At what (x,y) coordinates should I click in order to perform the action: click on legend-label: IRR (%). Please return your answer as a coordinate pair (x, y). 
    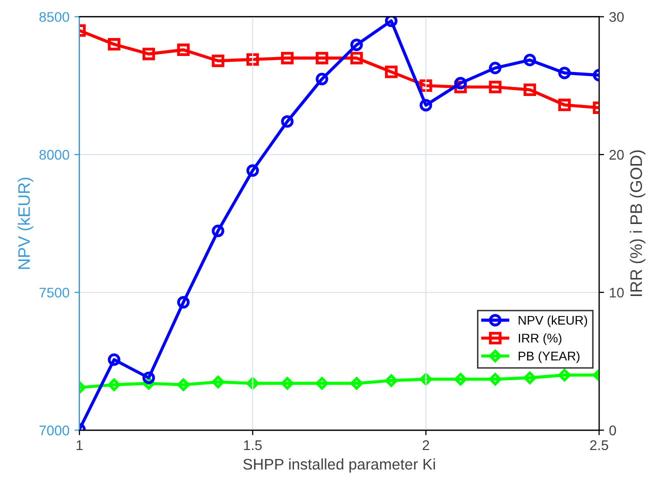
    Looking at the image, I should click on (540, 339).